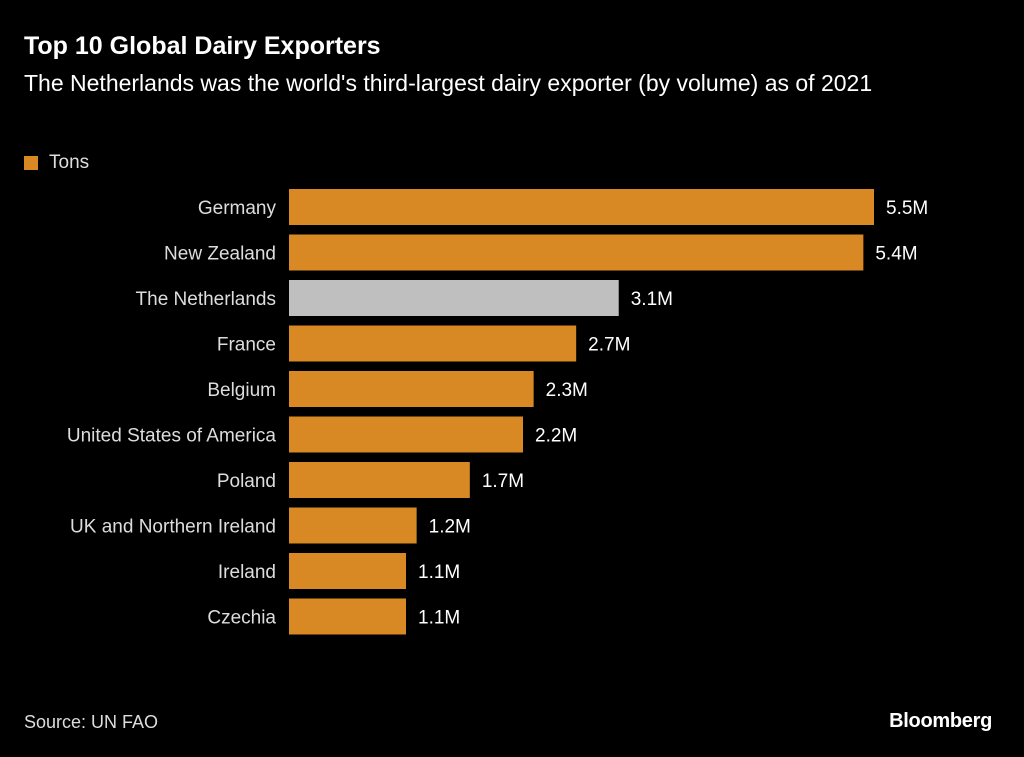 The height and width of the screenshot is (757, 1024). Describe the element at coordinates (940, 721) in the screenshot. I see `bloomberg-logo: Bloomberg` at that location.